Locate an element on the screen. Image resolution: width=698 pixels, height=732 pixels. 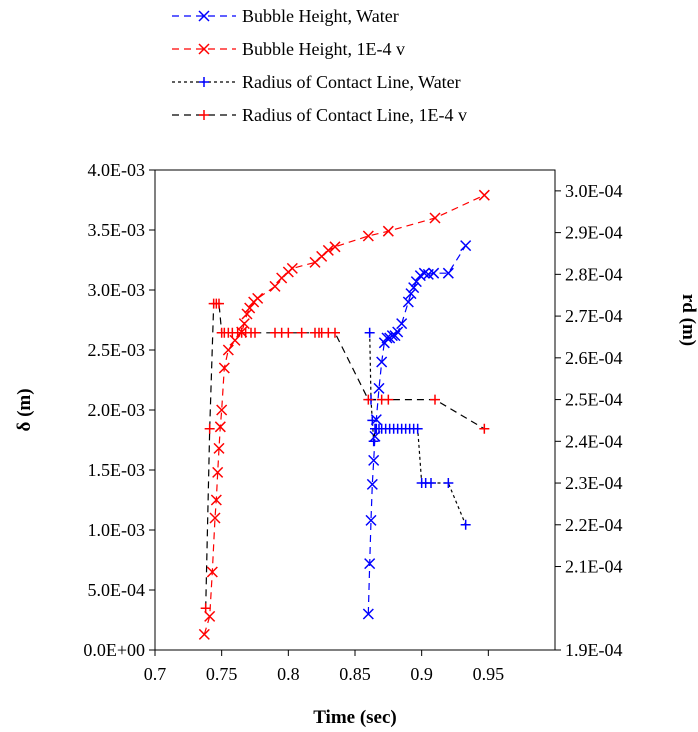
y-right-tick-label: 2.9E-04 is located at coordinates (594, 233).